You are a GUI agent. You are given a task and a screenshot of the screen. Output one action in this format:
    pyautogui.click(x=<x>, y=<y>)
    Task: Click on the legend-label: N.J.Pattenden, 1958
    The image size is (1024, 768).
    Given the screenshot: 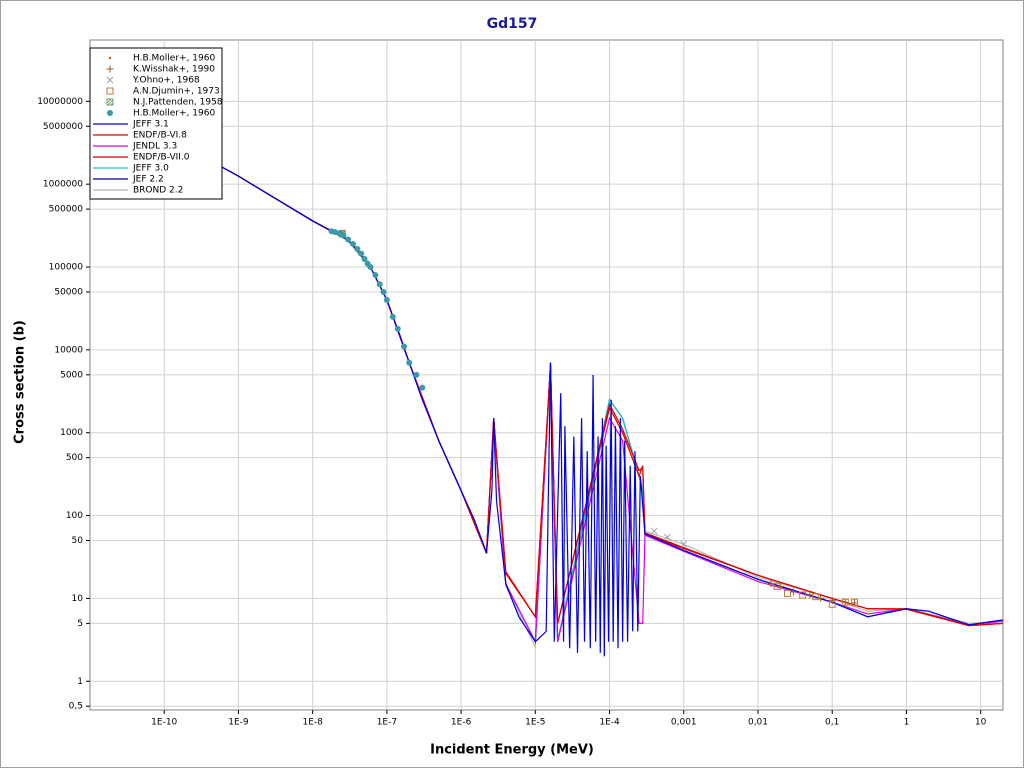 What is the action you would take?
    pyautogui.click(x=178, y=103)
    